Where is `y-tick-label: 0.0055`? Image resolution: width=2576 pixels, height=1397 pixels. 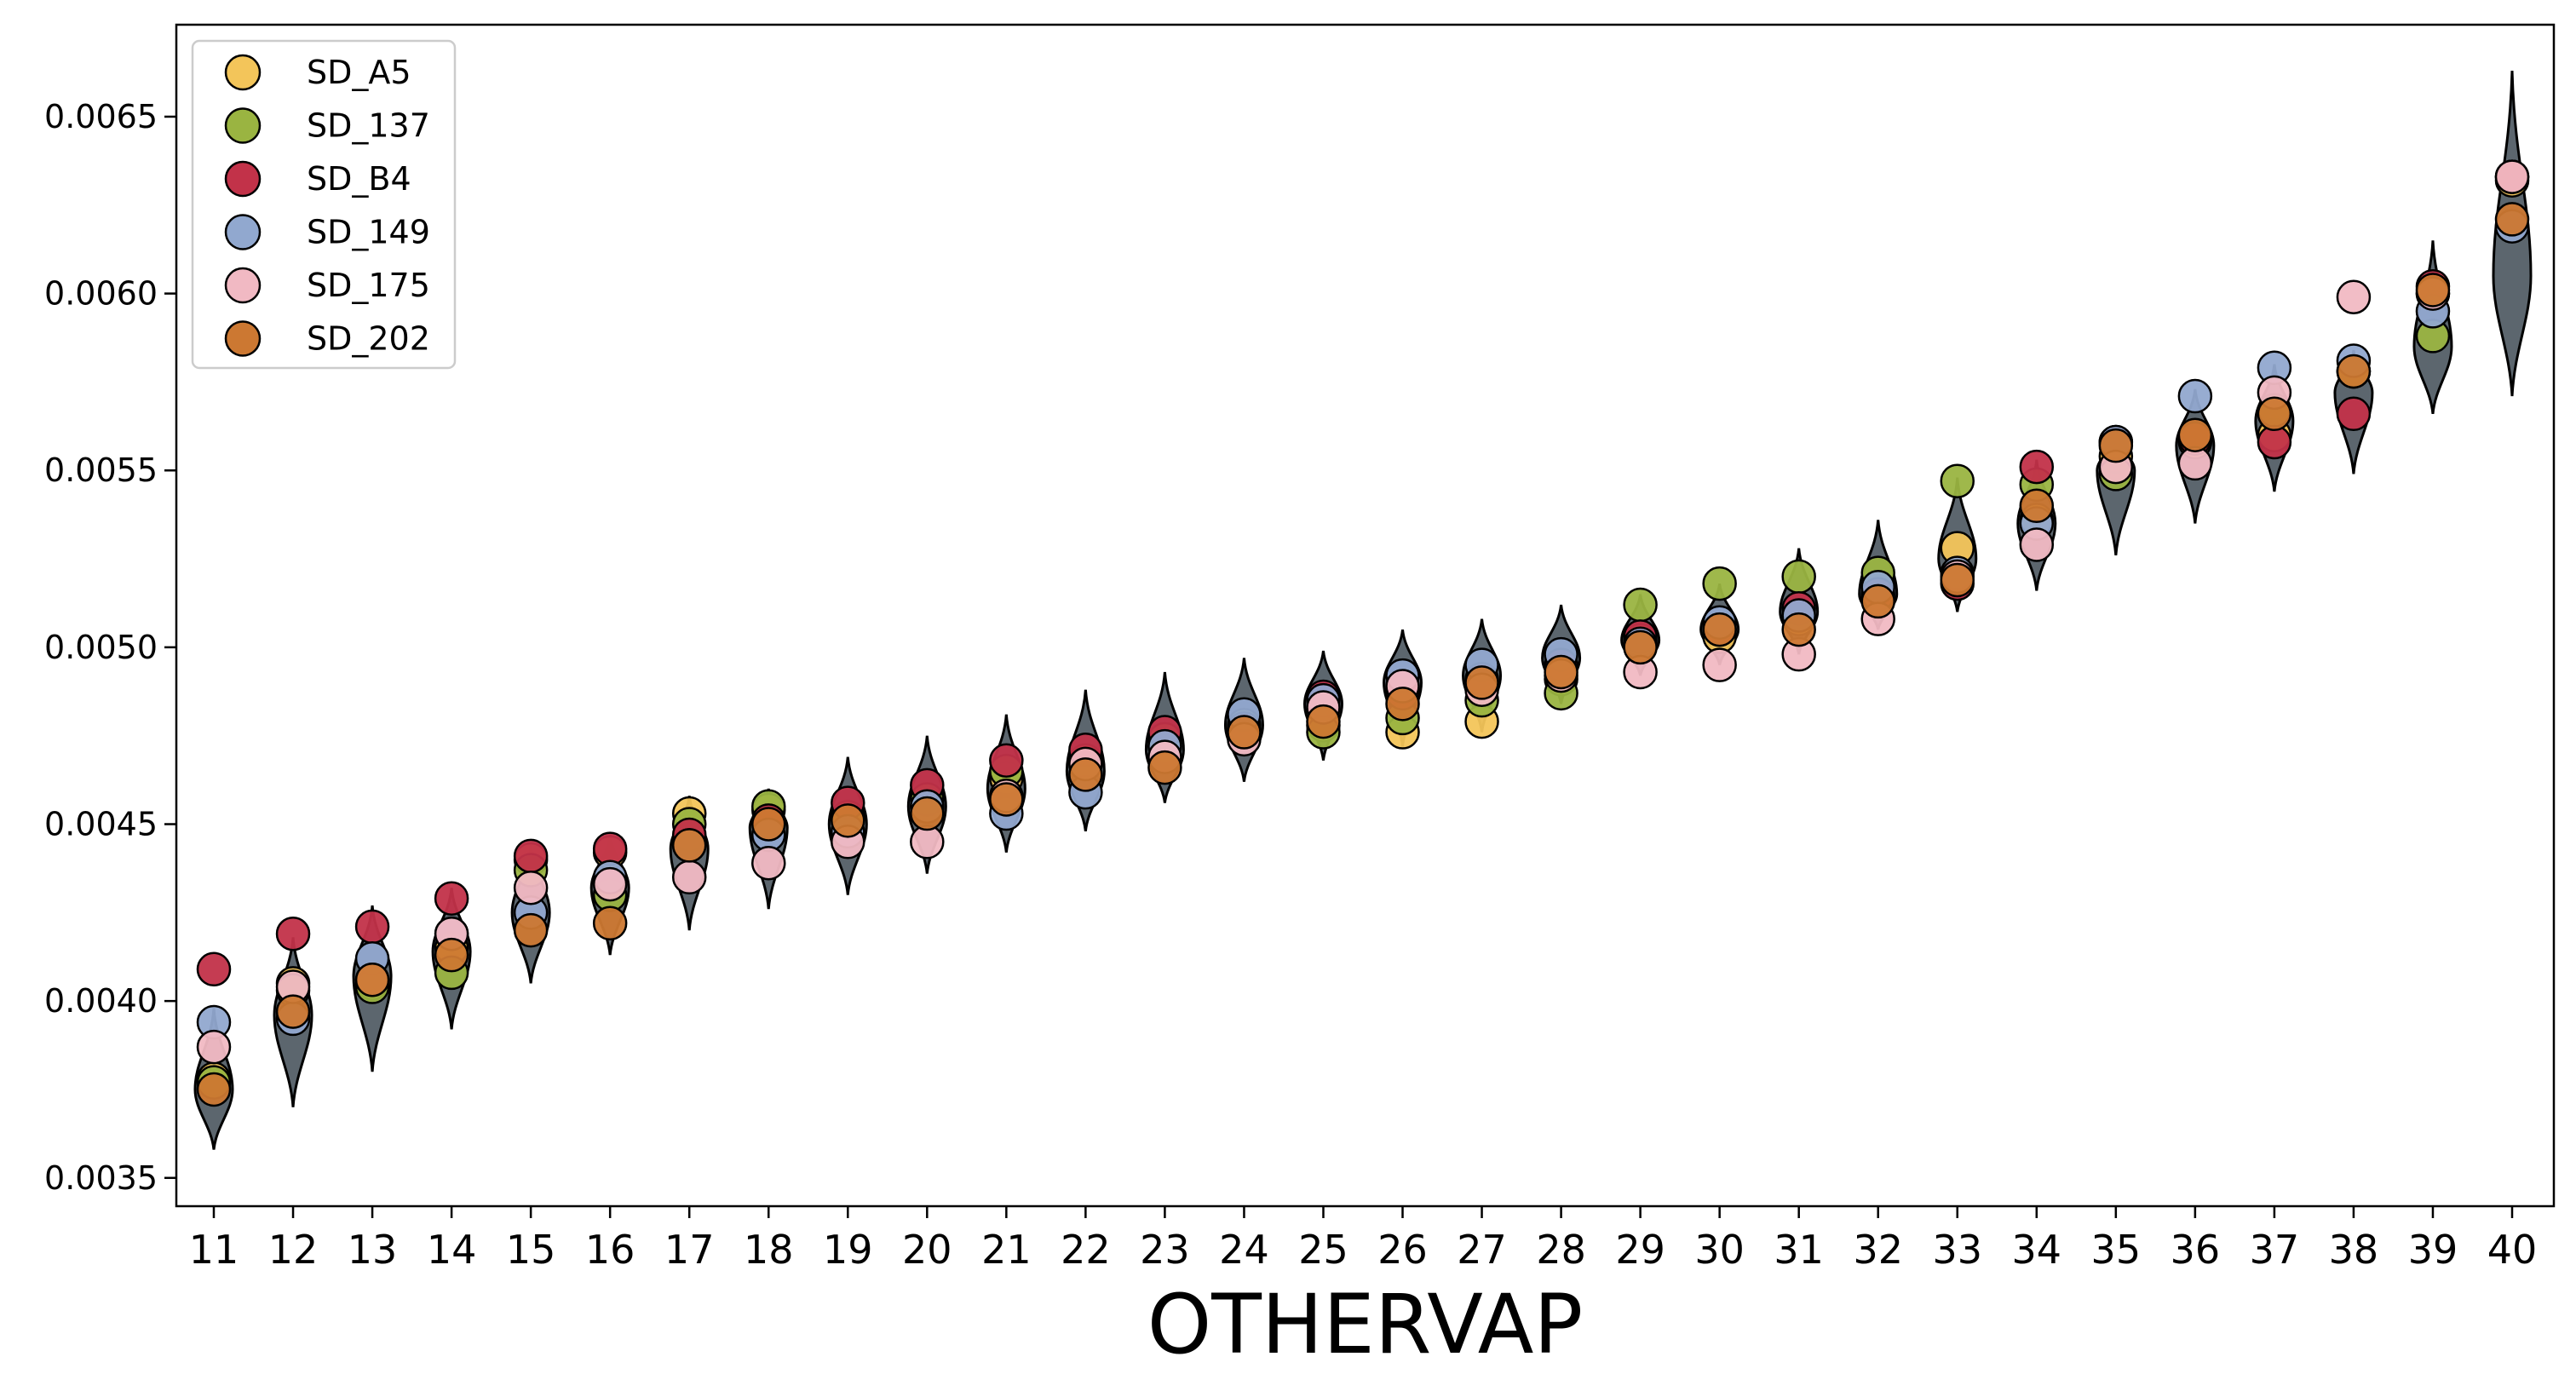 y-tick-label: 0.0055 is located at coordinates (101, 470).